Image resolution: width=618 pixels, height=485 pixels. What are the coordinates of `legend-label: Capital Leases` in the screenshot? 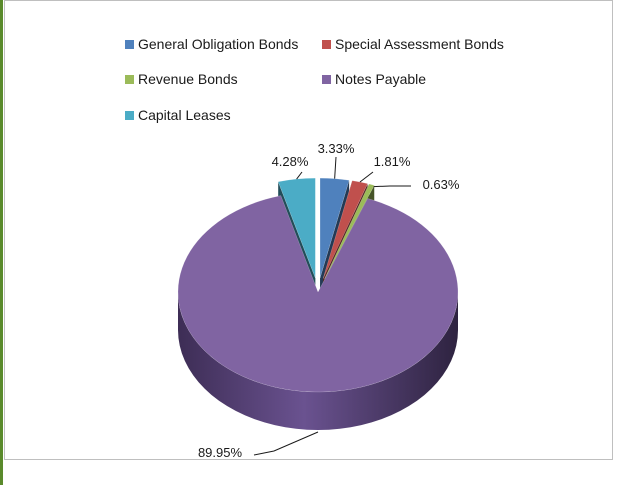 It's located at (184, 115).